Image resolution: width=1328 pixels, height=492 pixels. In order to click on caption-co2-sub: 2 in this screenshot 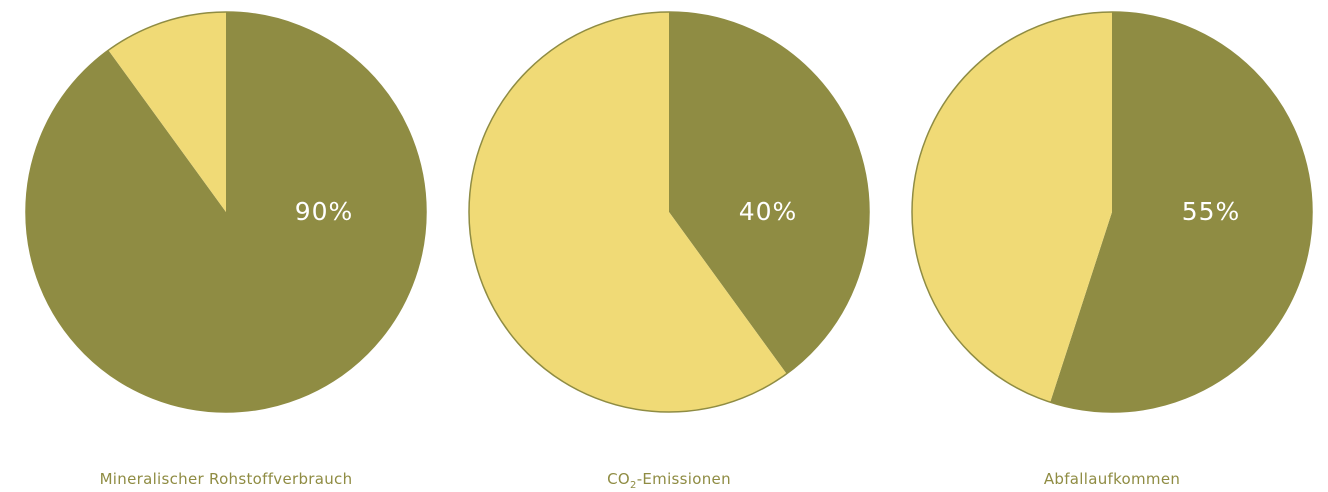, I will do `click(633, 485)`.